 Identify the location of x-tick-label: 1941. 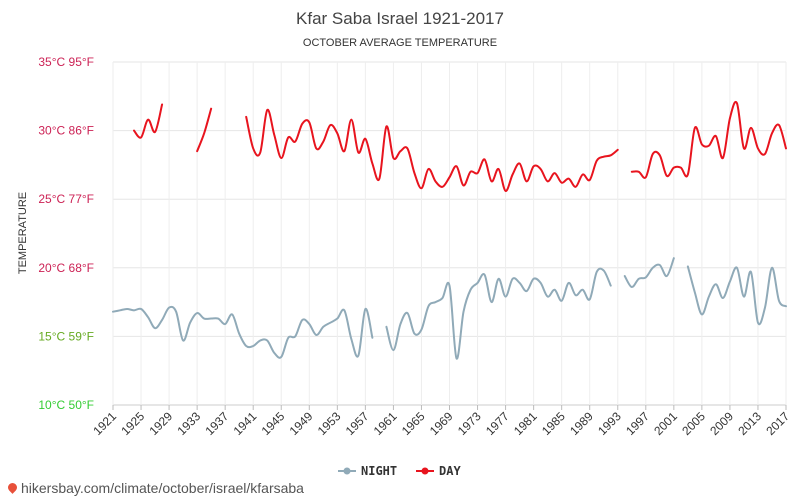
(245, 423).